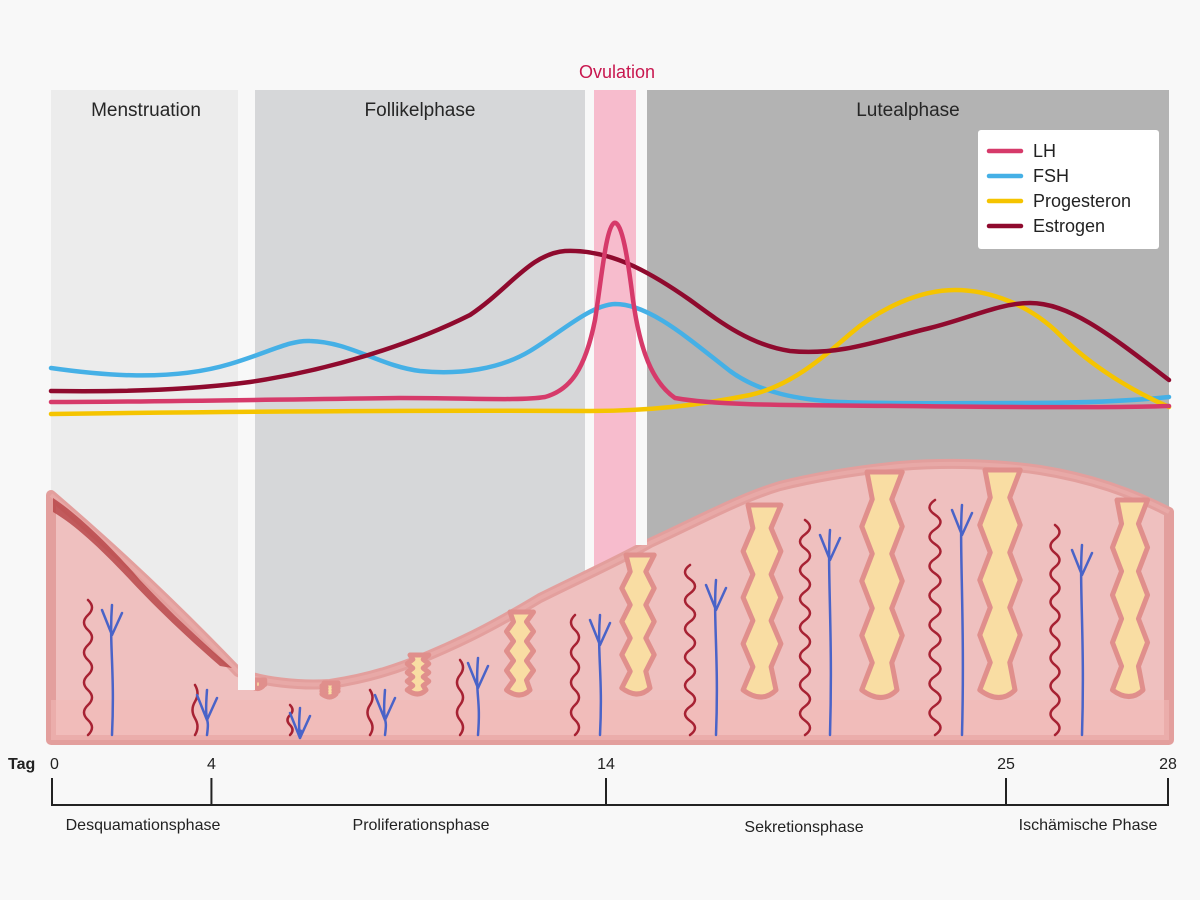  I want to click on legend-label-progesteron: Progesteron, so click(1082, 201).